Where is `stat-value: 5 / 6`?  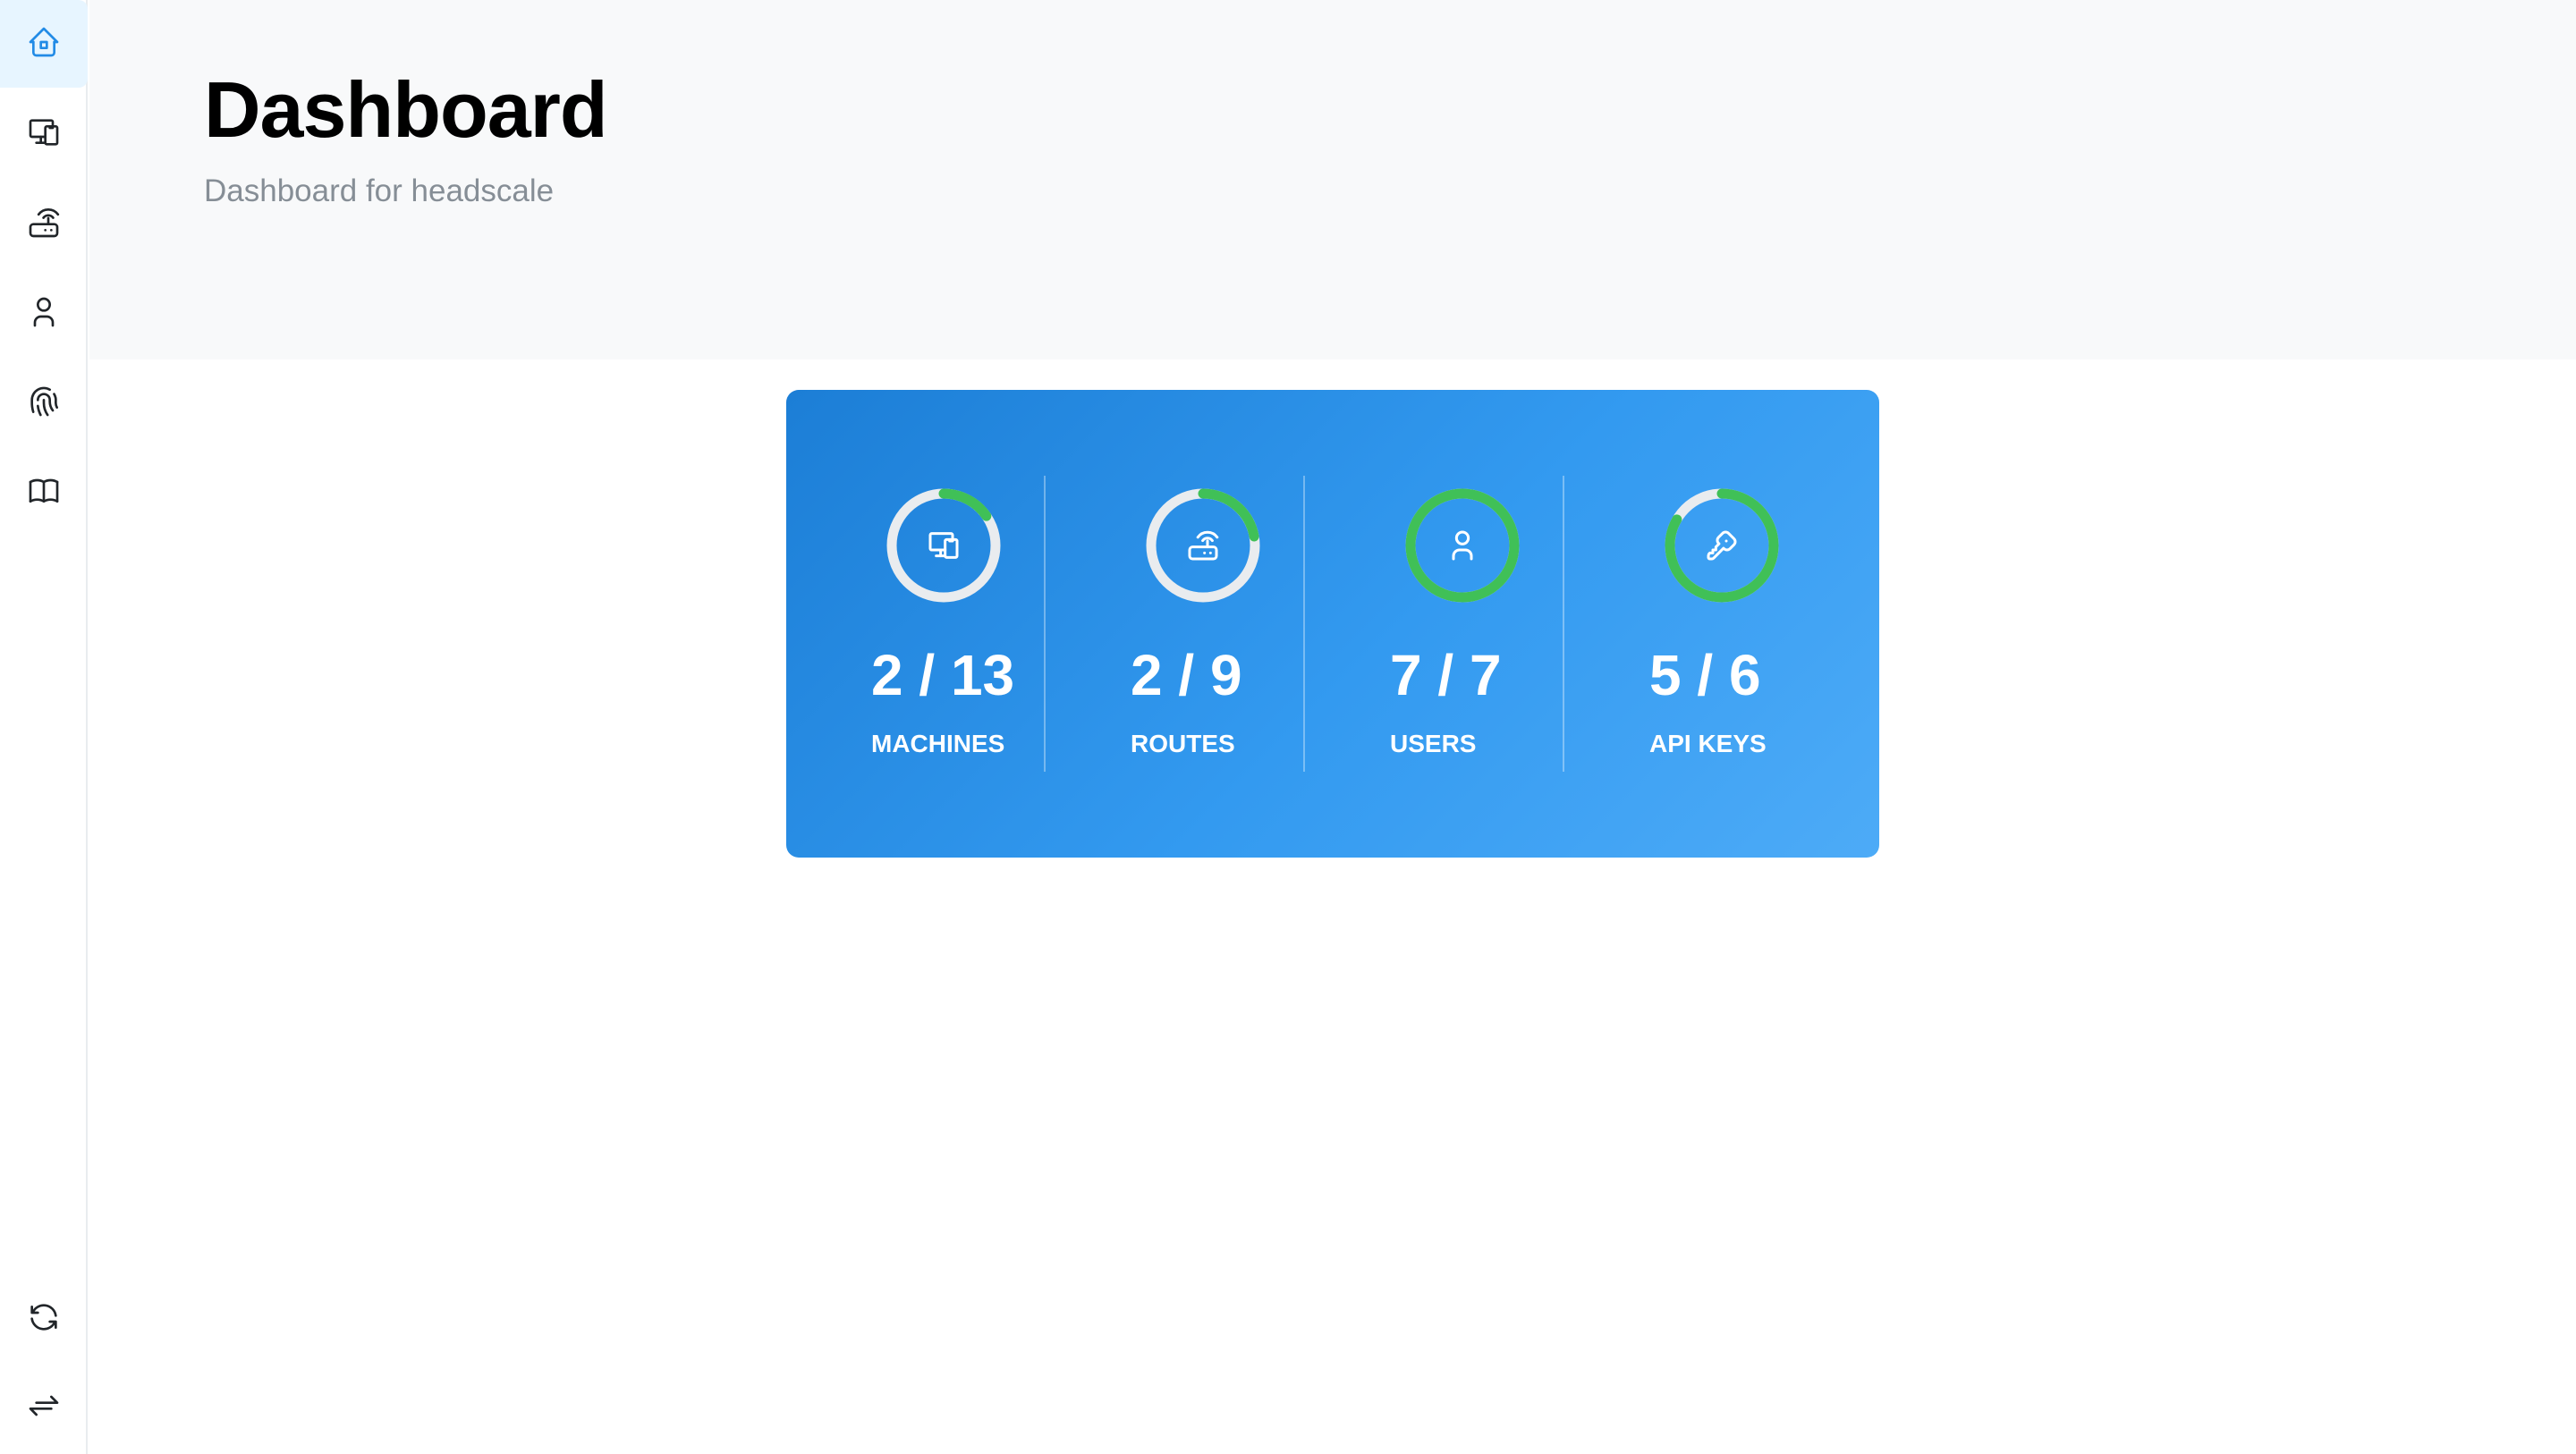
stat-value: 5 / 6 is located at coordinates (1705, 675).